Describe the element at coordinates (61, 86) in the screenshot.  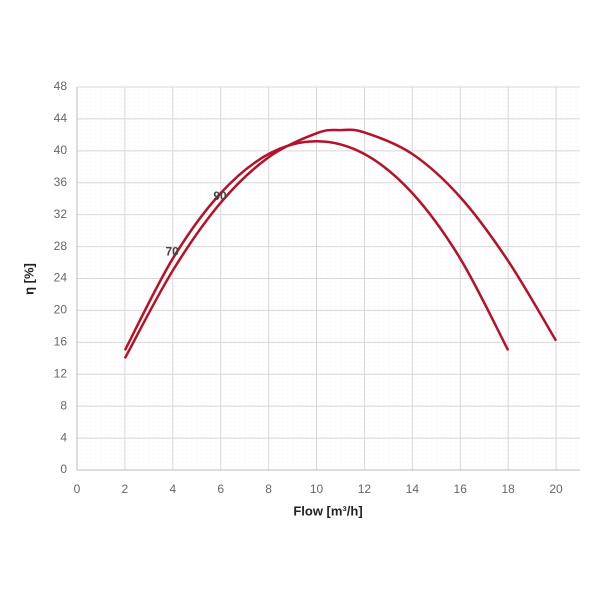
I see `y-tick-label: 48` at that location.